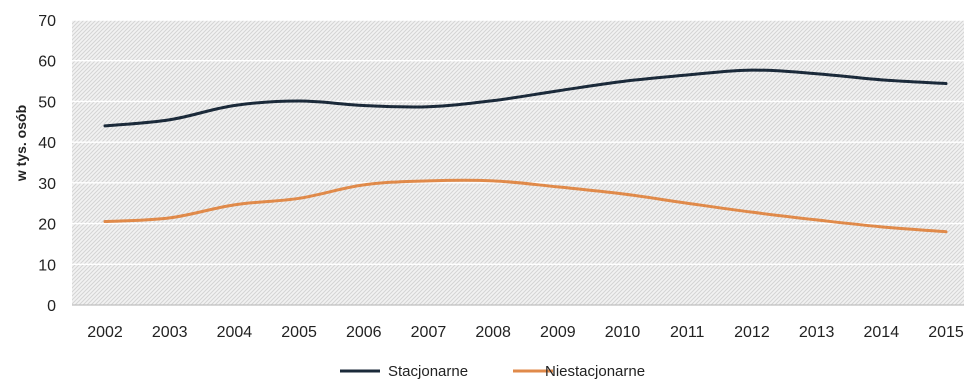 This screenshot has width=971, height=380. Describe the element at coordinates (47, 21) in the screenshot. I see `y-tick-label: 70` at that location.